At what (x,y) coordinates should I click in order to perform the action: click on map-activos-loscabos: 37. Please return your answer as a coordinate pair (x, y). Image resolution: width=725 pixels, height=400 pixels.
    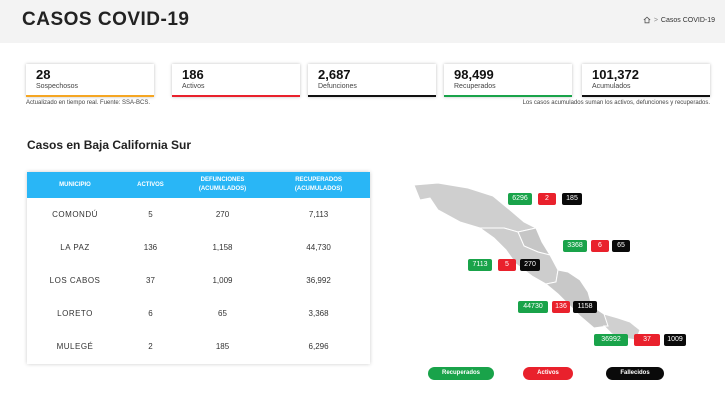
    Looking at the image, I should click on (647, 340).